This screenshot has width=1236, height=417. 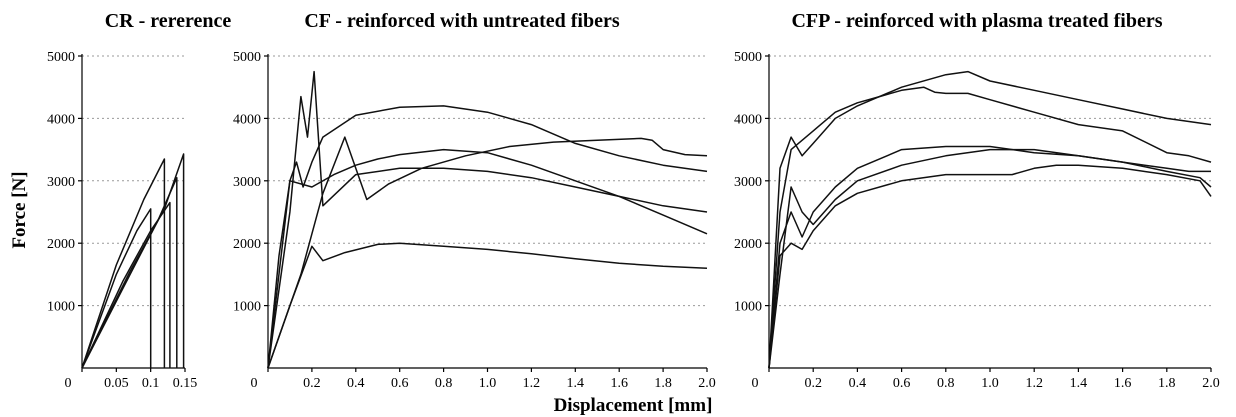 I want to click on x-tick-label: 0.15, so click(x=185, y=383).